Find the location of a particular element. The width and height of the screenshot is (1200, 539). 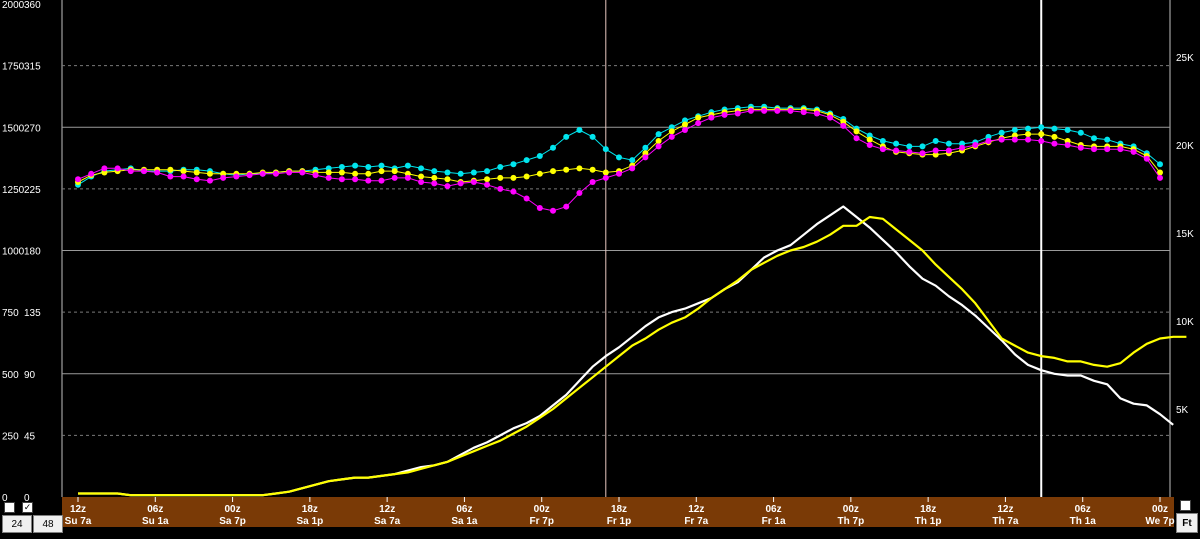

range-24-button: 24 is located at coordinates (17, 524).